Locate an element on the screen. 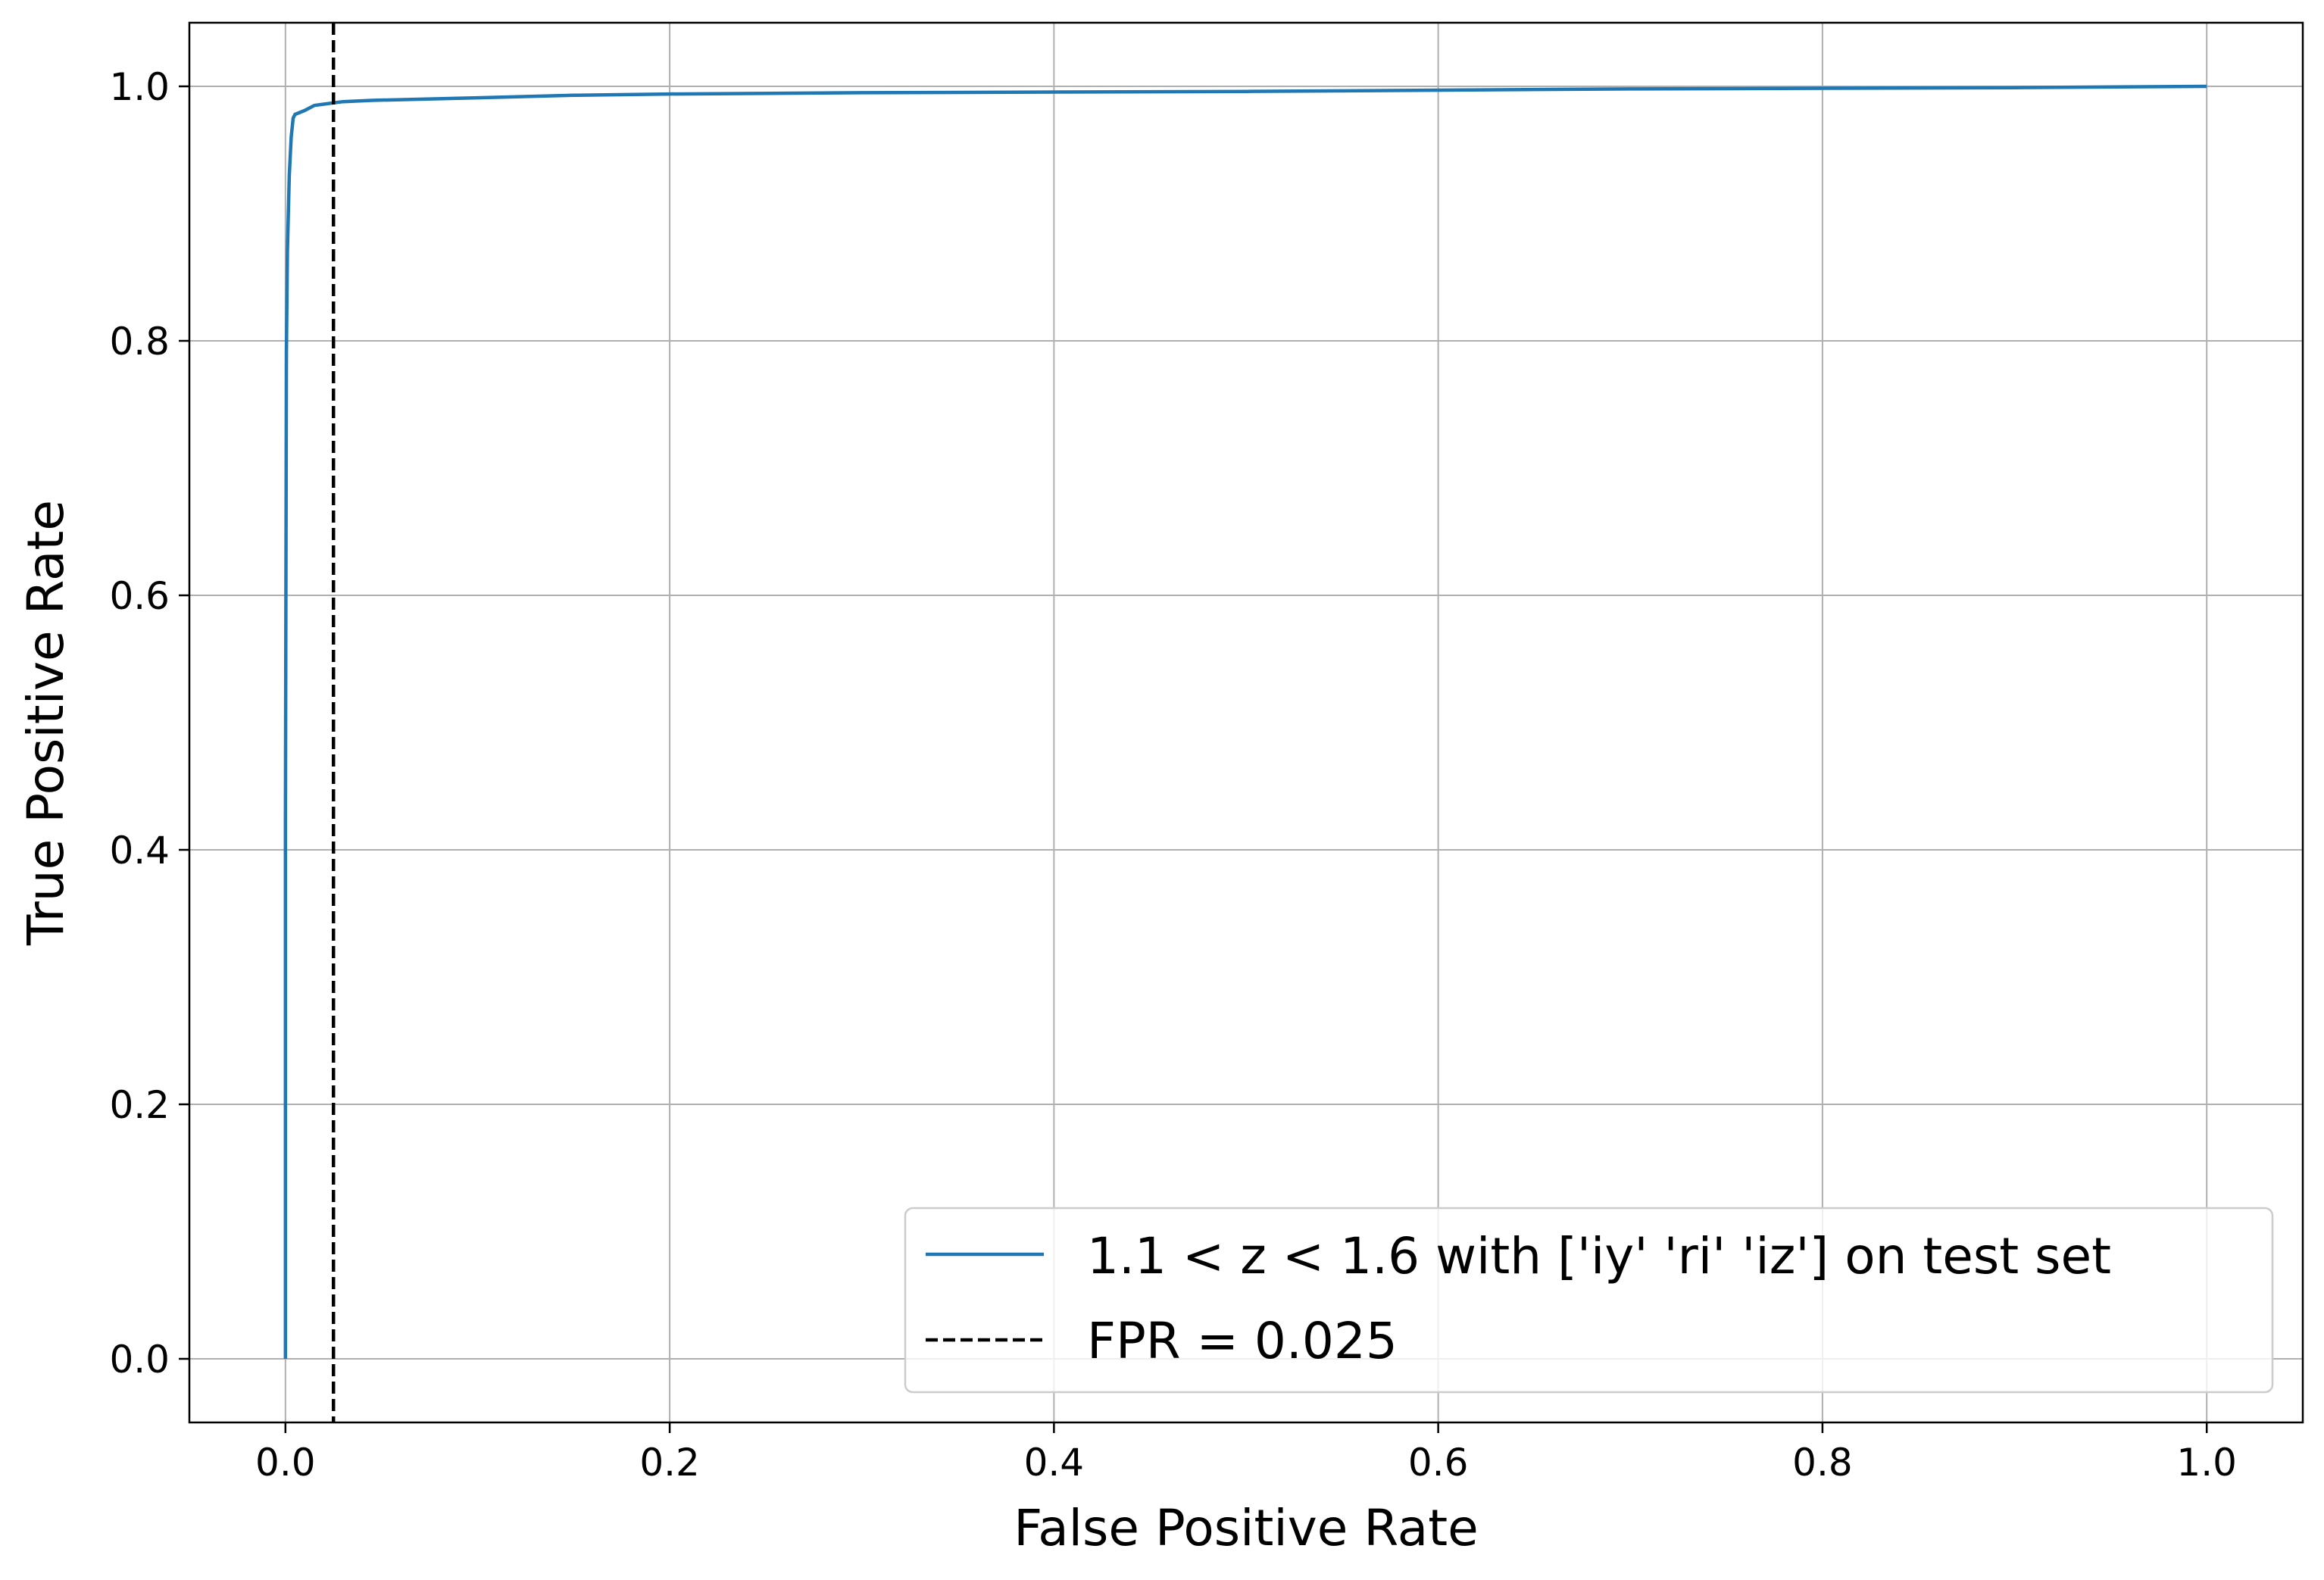 The width and height of the screenshot is (2324, 1580). x-tick-label: 0.6 is located at coordinates (1438, 1463).